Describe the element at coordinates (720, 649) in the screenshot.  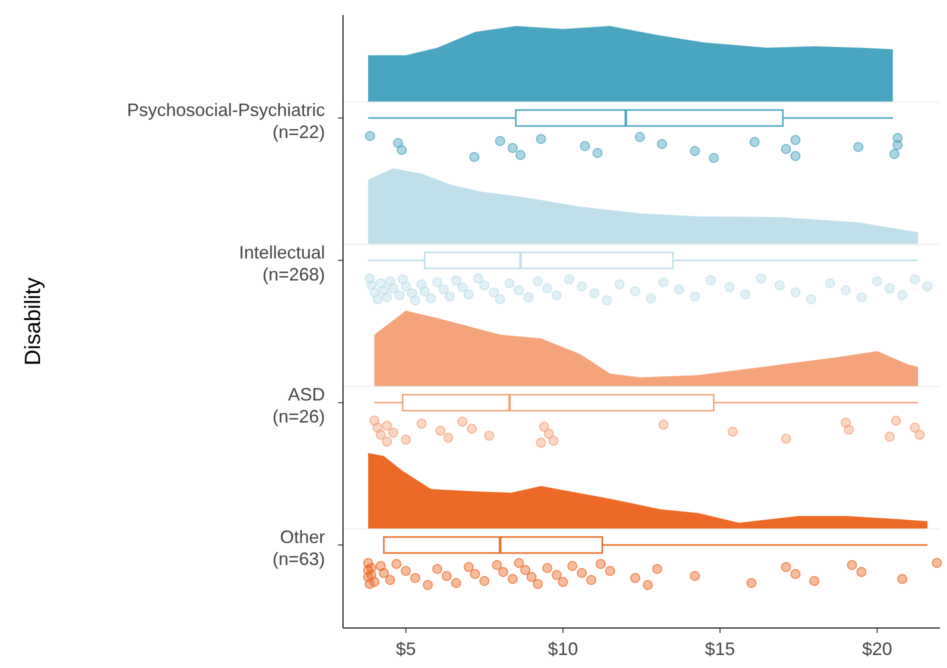
I see `x-tick-label: $15` at that location.